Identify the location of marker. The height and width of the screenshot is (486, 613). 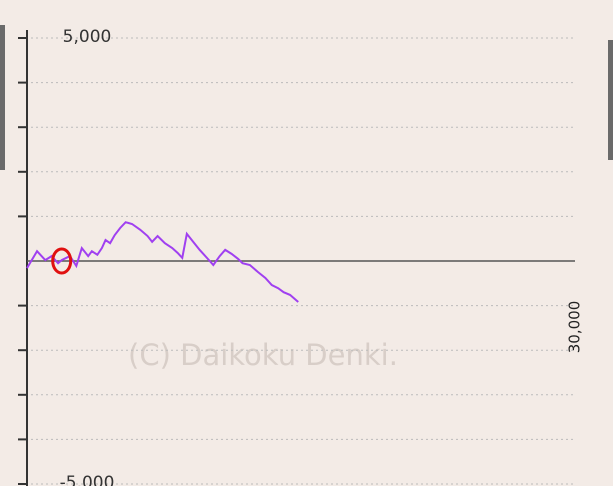
(62, 261).